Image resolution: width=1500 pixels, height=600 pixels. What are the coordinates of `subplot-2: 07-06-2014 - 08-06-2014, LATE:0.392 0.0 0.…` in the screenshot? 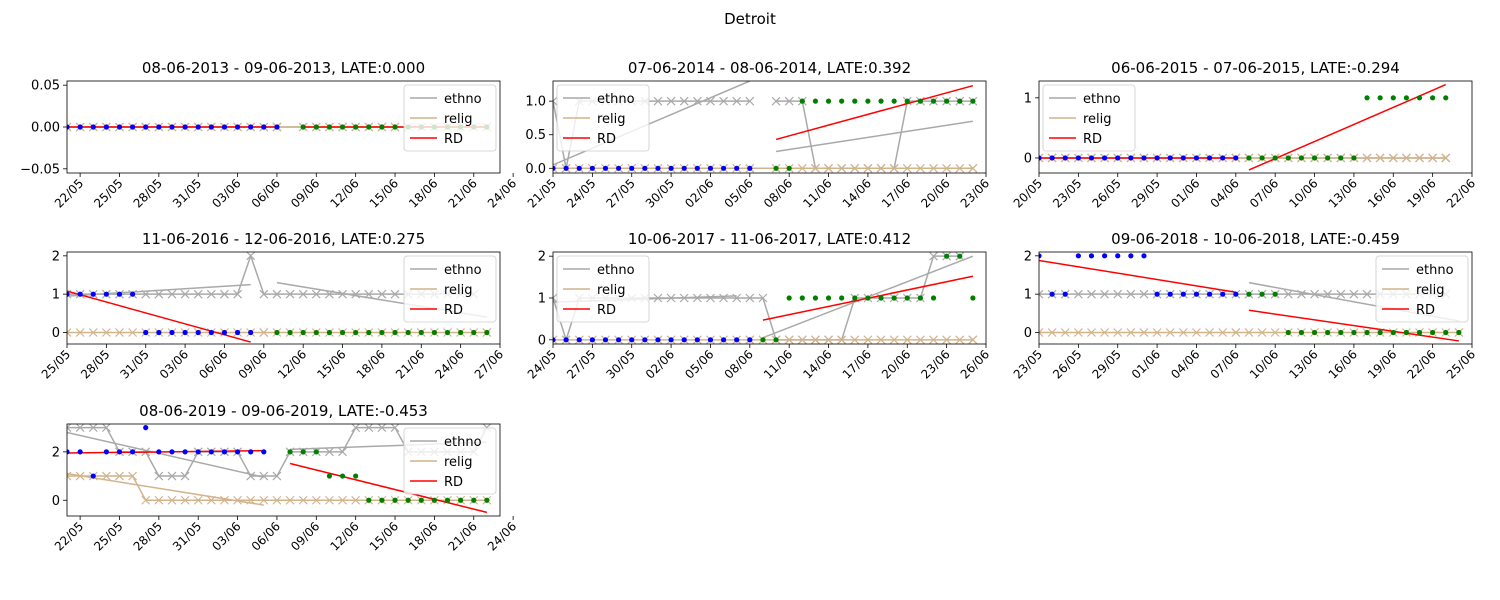 It's located at (758, 135).